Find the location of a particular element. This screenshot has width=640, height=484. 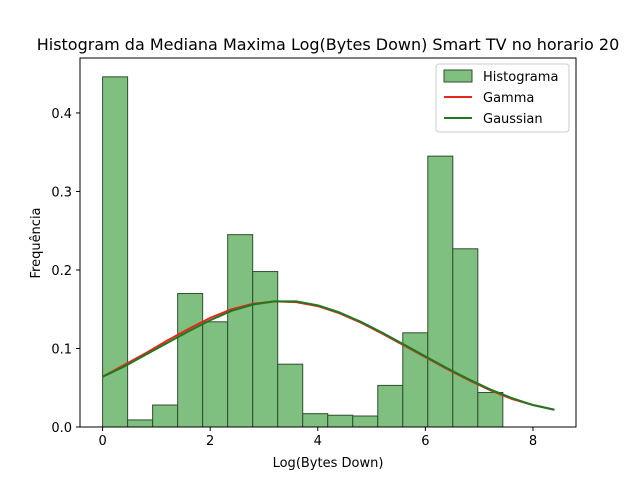

x-tick-label: 4 is located at coordinates (318, 441).